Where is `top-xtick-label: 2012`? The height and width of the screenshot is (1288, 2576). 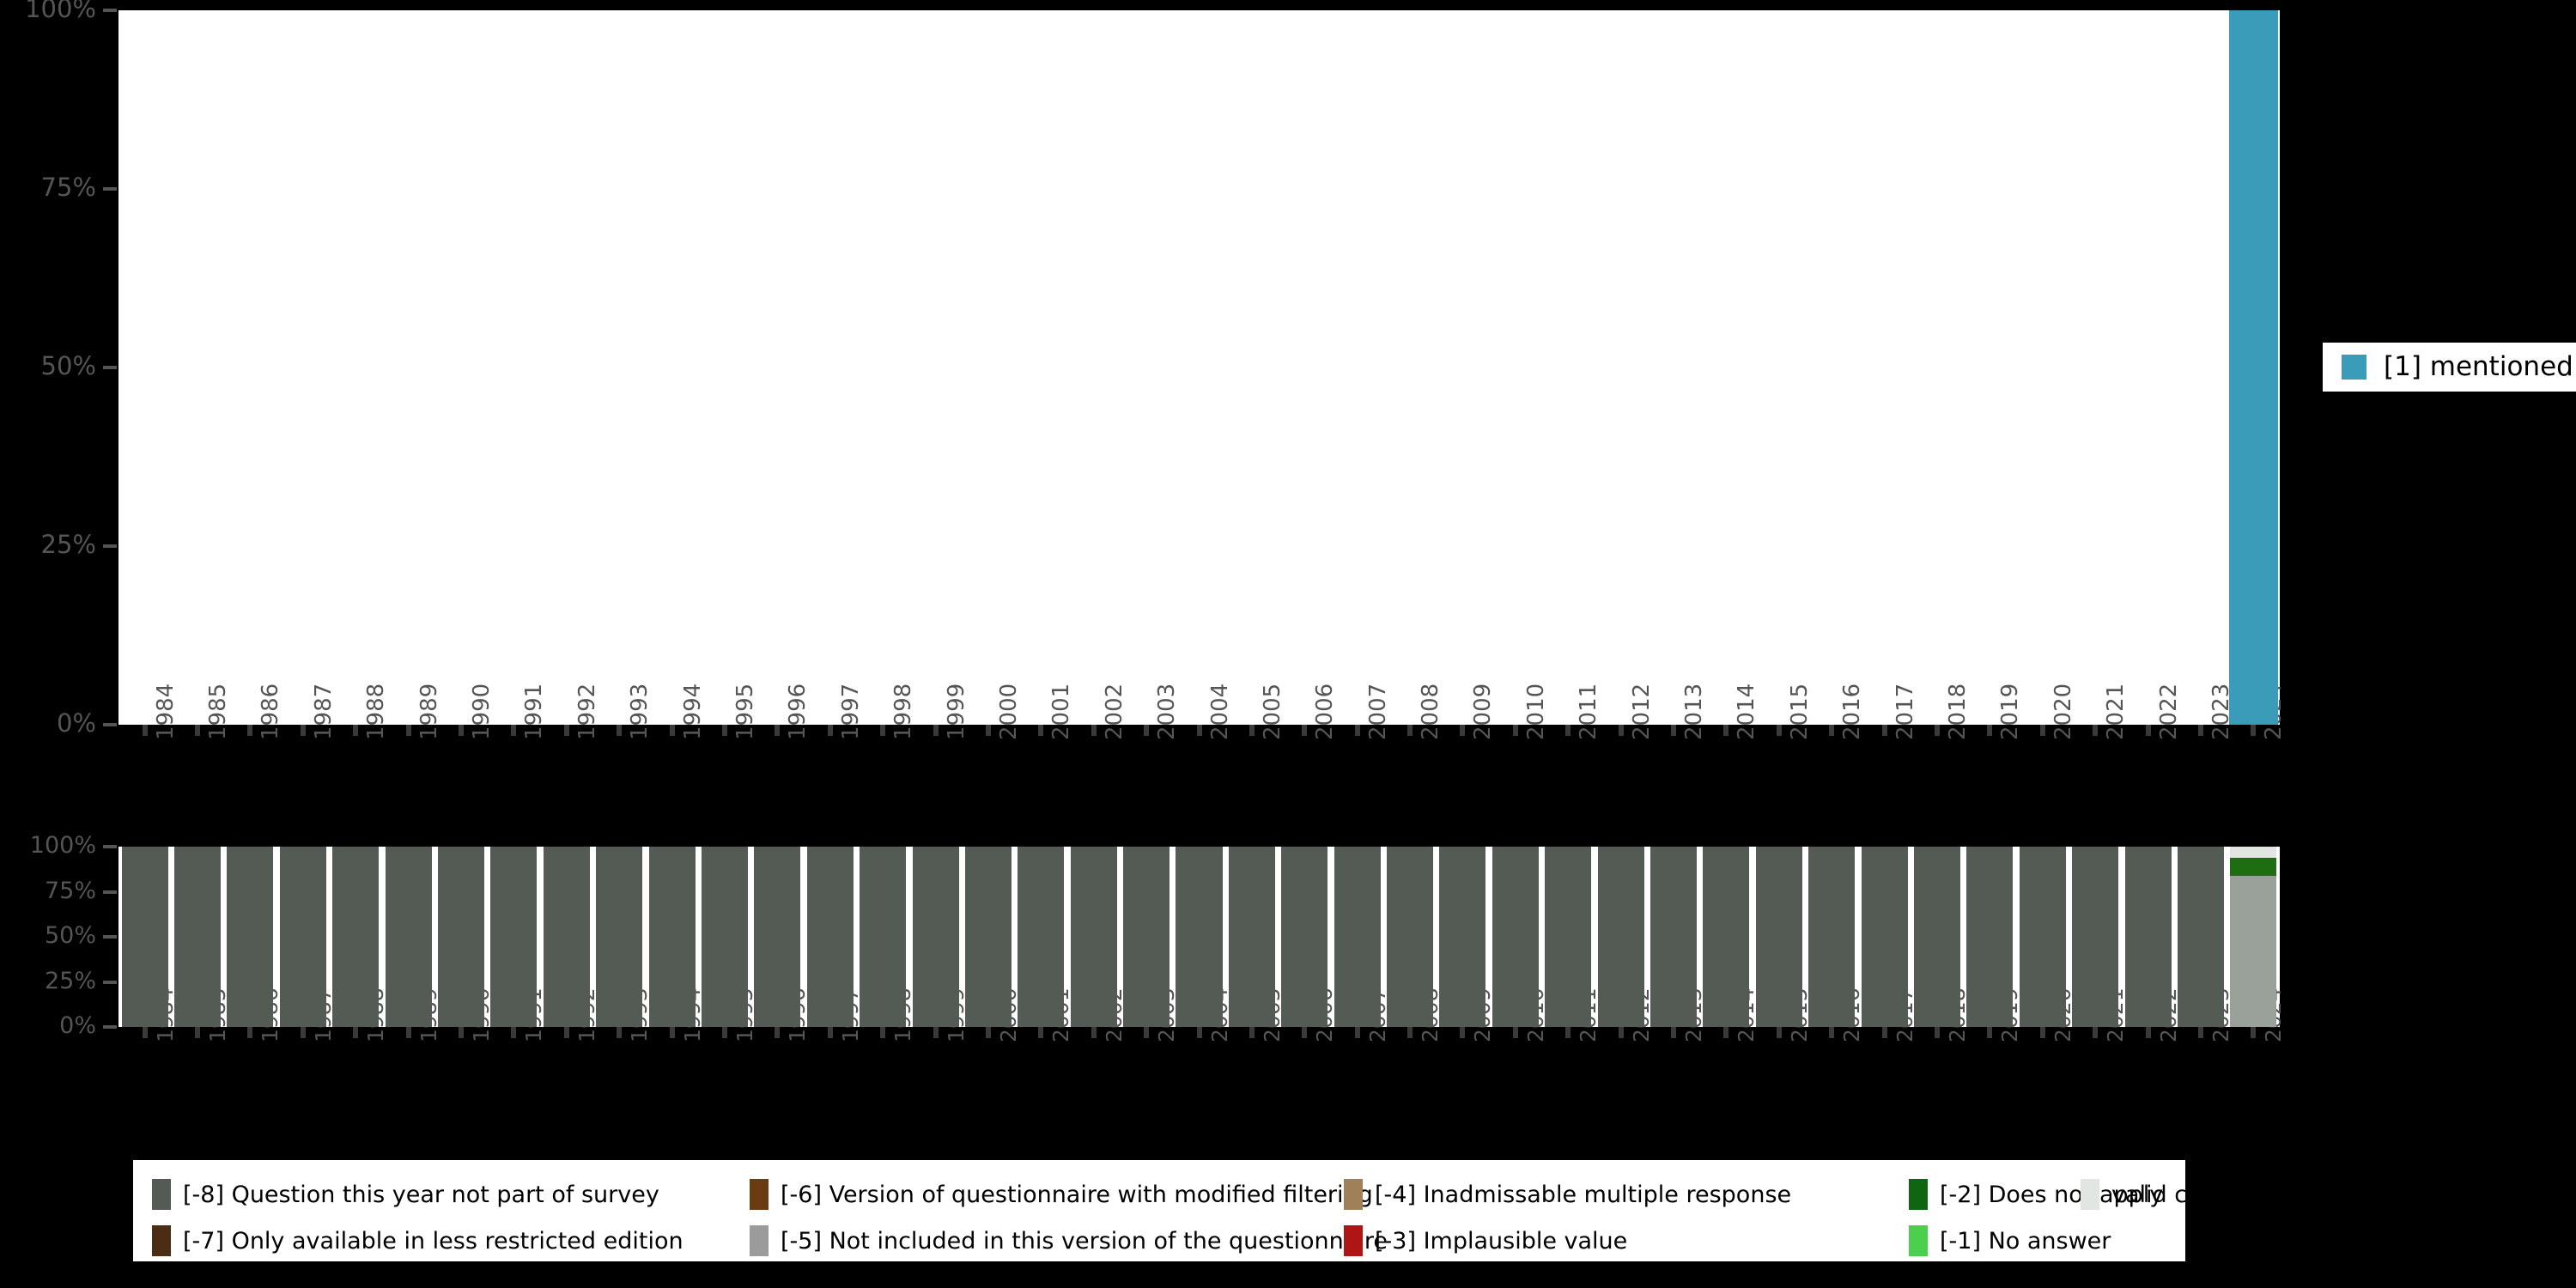 top-xtick-label: 2012 is located at coordinates (1642, 711).